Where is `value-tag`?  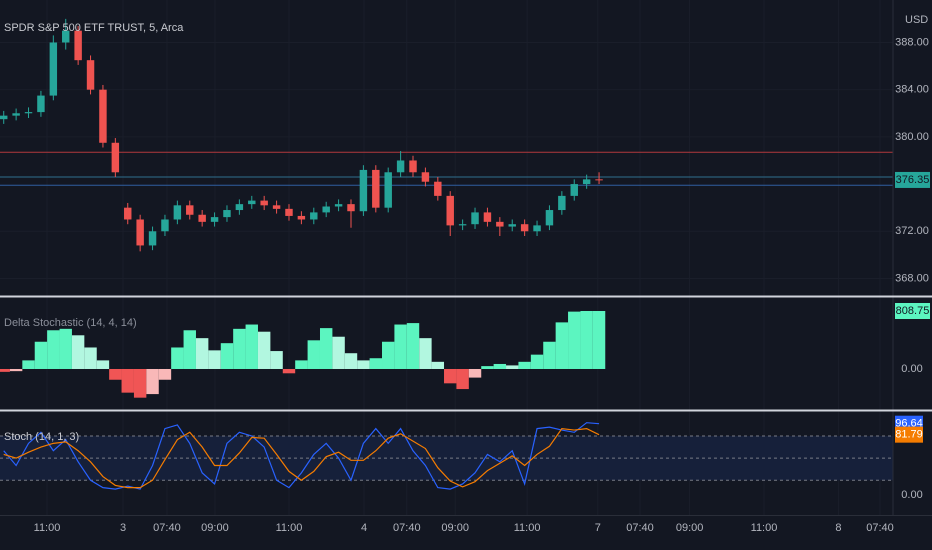 value-tag is located at coordinates (909, 434).